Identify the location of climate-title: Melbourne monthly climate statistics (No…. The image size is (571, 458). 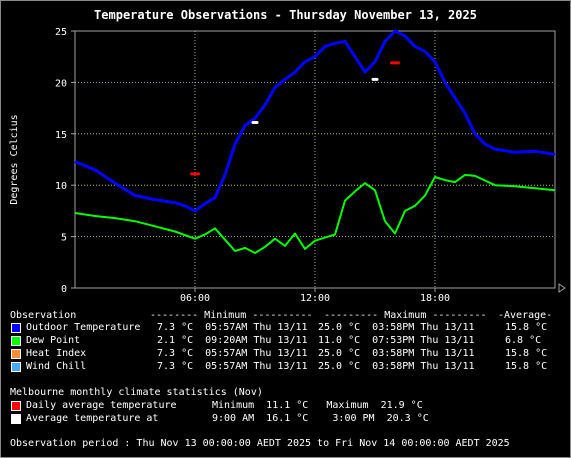
(136, 392).